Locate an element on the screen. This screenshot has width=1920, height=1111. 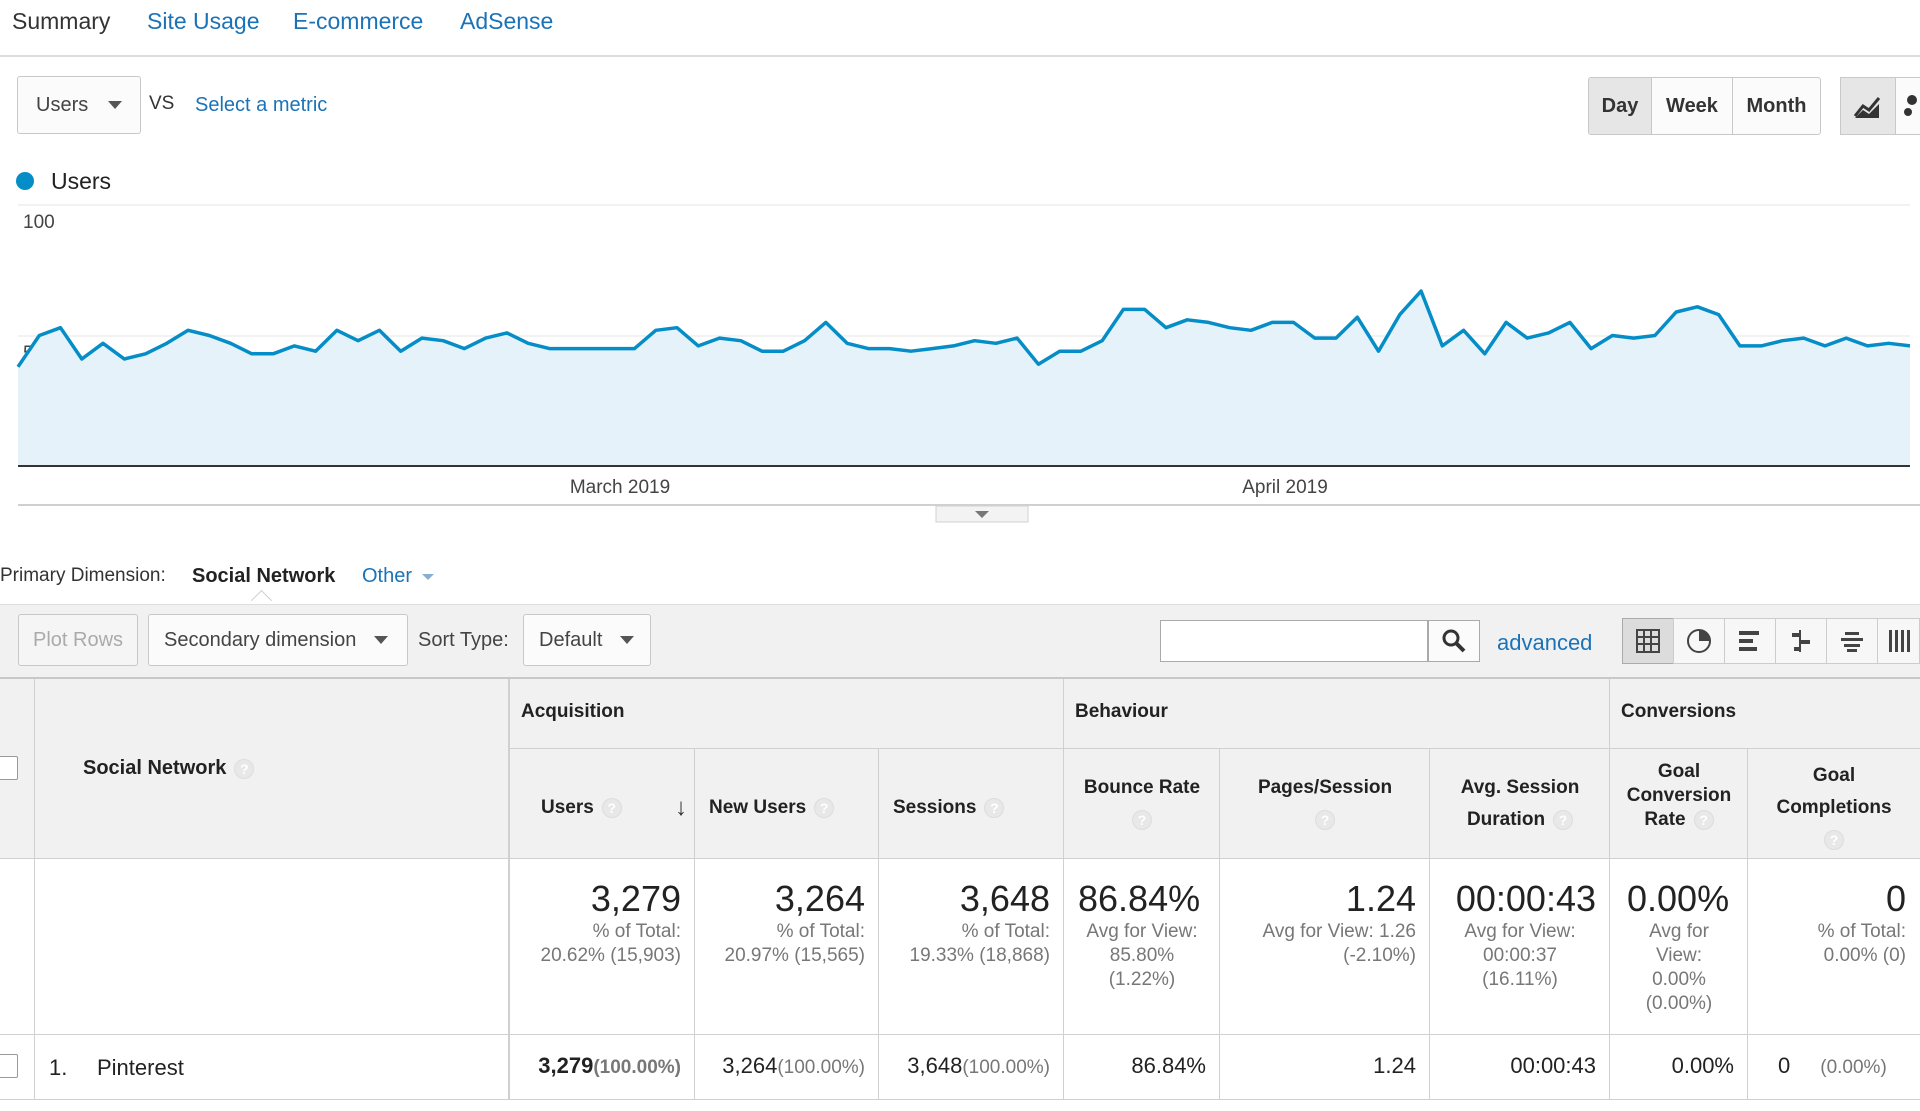
search-button is located at coordinates (1454, 641).